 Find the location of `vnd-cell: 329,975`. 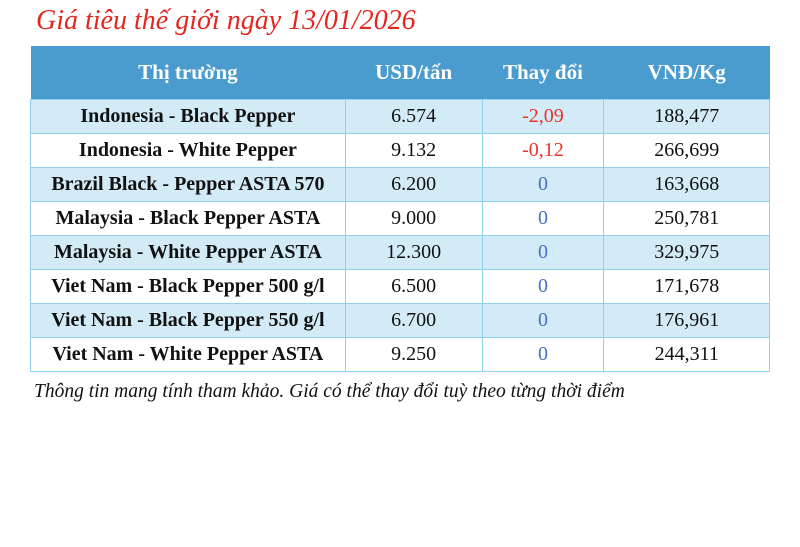

vnd-cell: 329,975 is located at coordinates (686, 252).